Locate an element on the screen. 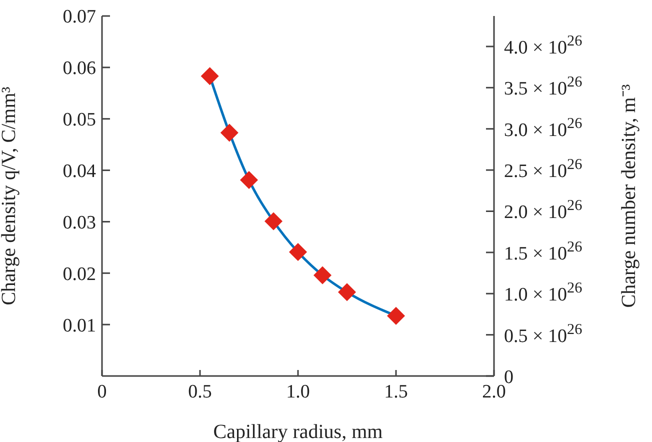 This screenshot has width=652, height=442. y-tick-label: 0.05 is located at coordinates (79, 120).